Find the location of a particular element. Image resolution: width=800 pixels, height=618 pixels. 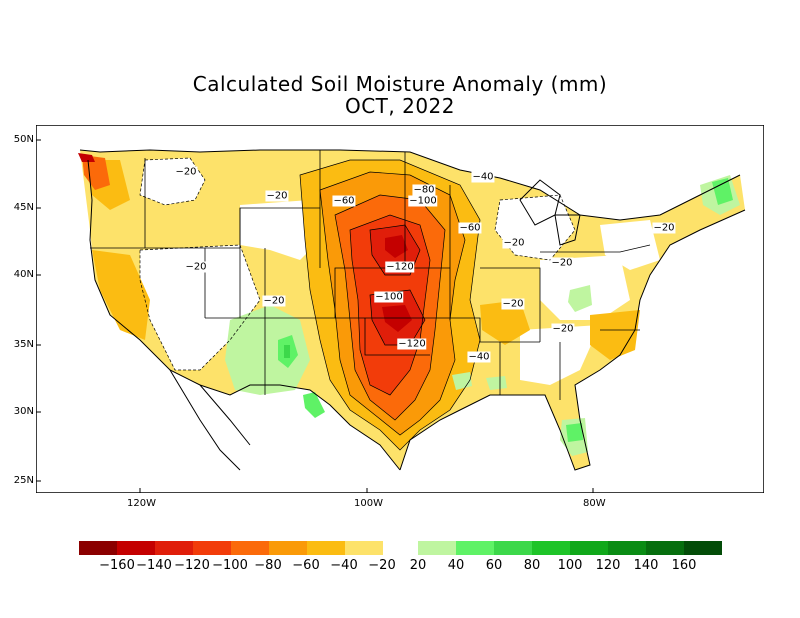

colorbar-tick-label: 100 is located at coordinates (570, 565).